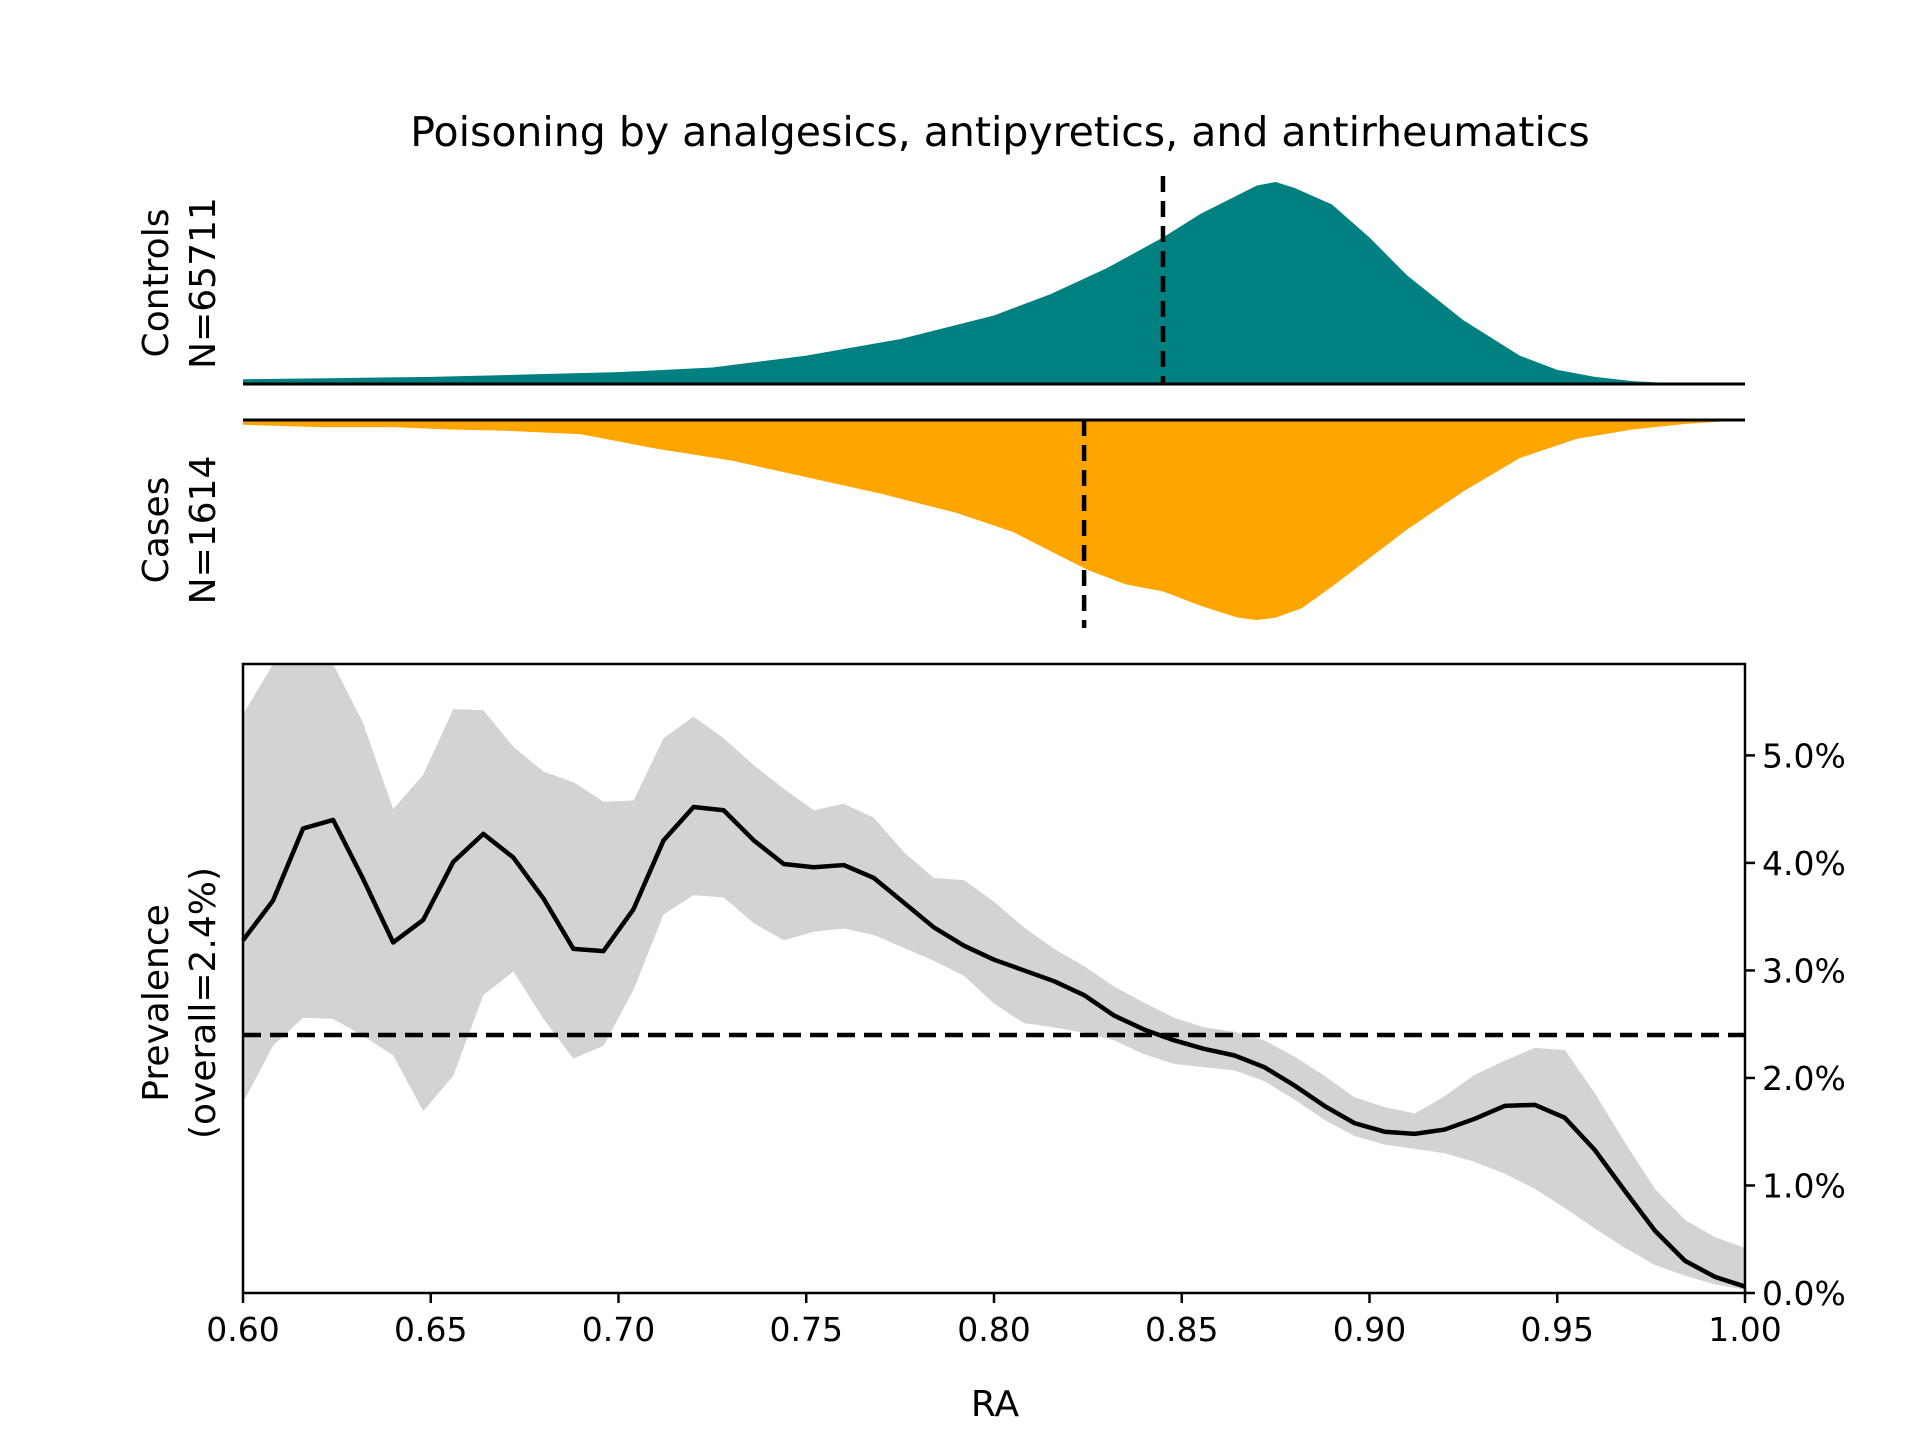 The width and height of the screenshot is (1920, 1440). I want to click on controls-panel: Controls N=65711, so click(940, 281).